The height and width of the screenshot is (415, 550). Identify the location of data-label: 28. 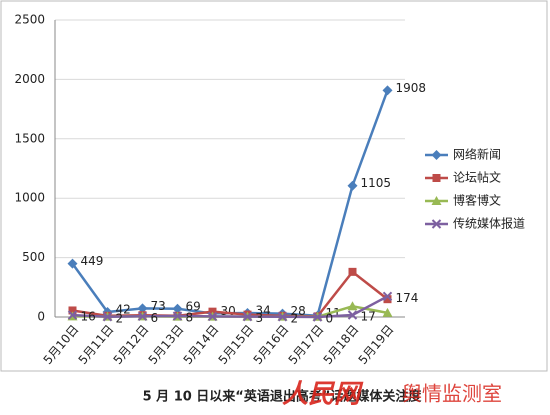
(298, 311).